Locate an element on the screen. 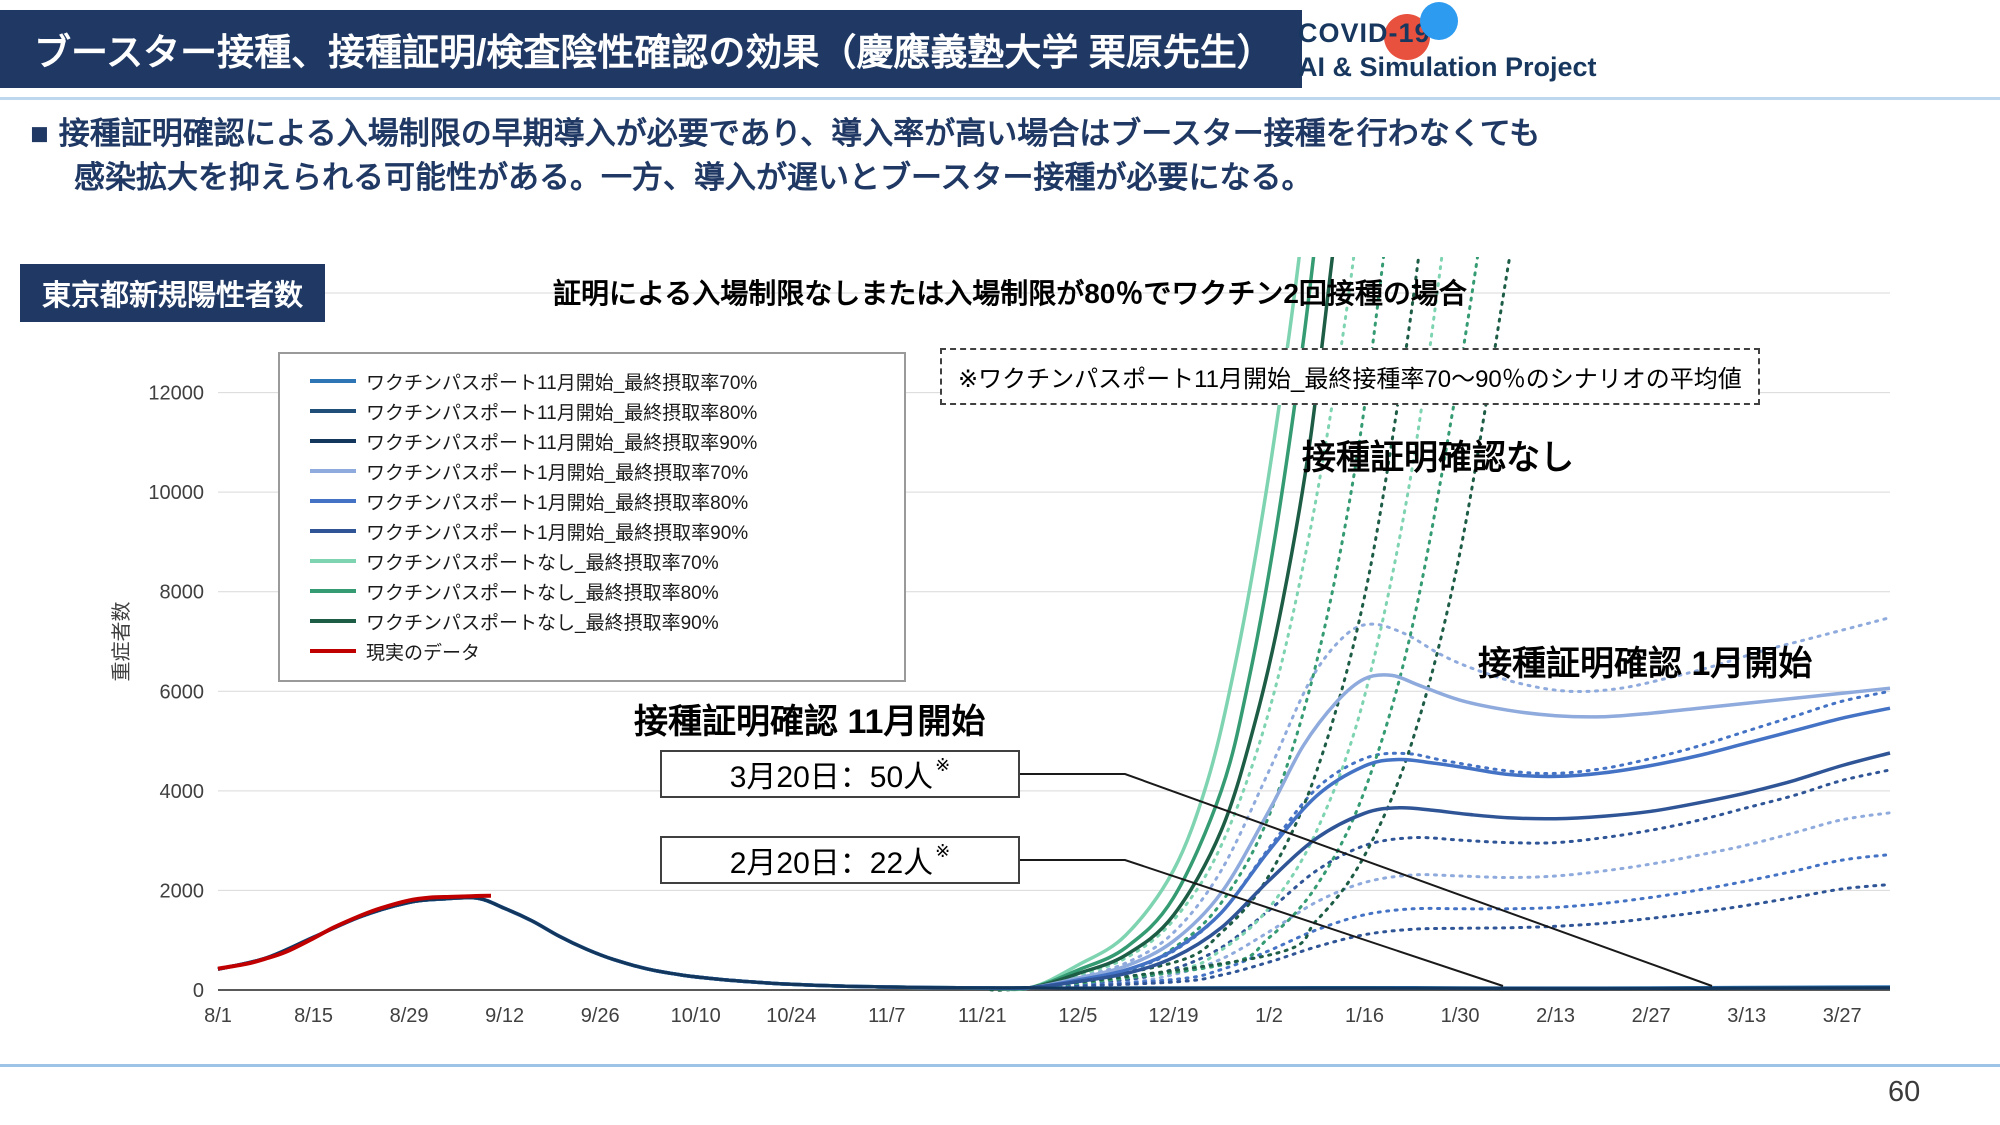  legend-label: ワクチンパスポート11月開始_最終摂取率80% is located at coordinates (562, 413).